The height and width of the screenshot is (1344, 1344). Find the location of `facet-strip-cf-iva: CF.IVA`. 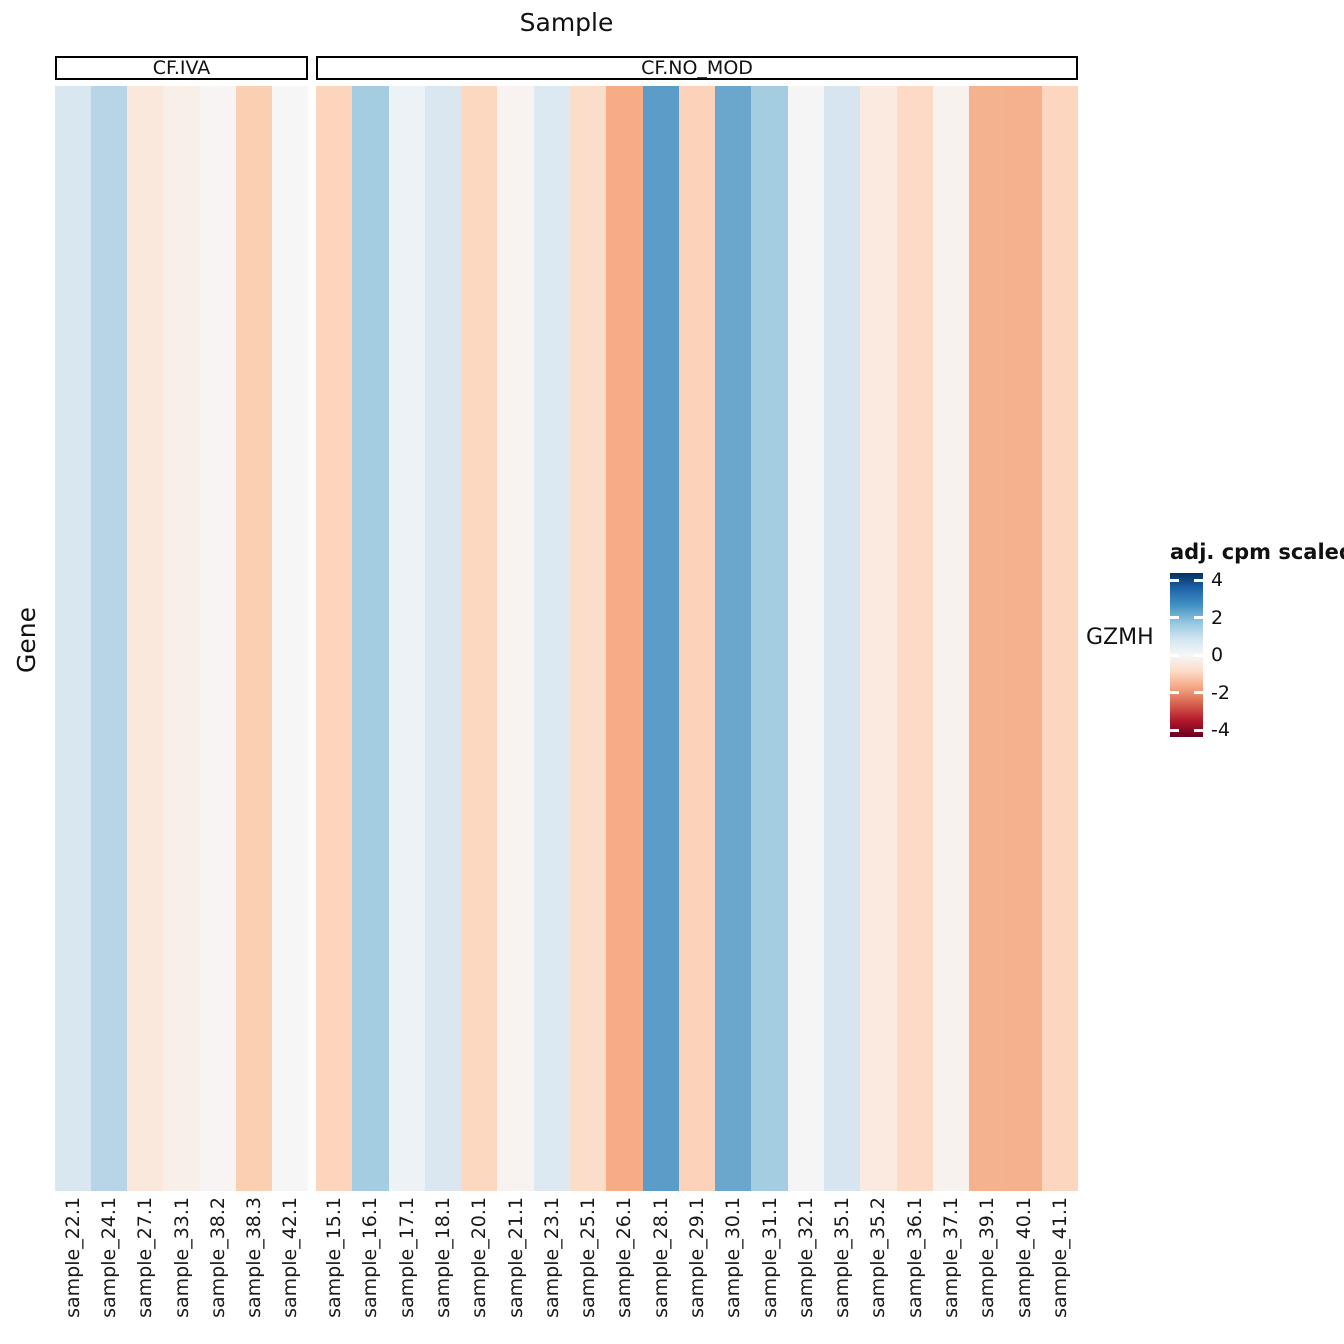

facet-strip-cf-iva: CF.IVA is located at coordinates (181, 68).